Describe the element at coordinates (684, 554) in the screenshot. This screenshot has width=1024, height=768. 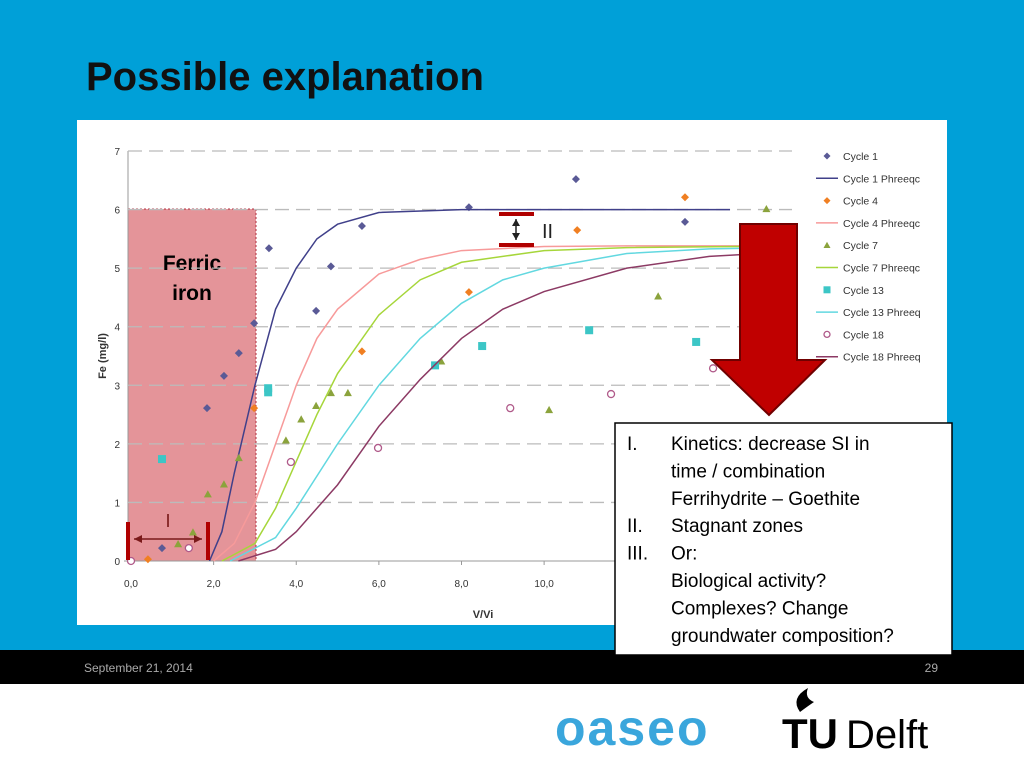
I see `list-text: Or:` at that location.